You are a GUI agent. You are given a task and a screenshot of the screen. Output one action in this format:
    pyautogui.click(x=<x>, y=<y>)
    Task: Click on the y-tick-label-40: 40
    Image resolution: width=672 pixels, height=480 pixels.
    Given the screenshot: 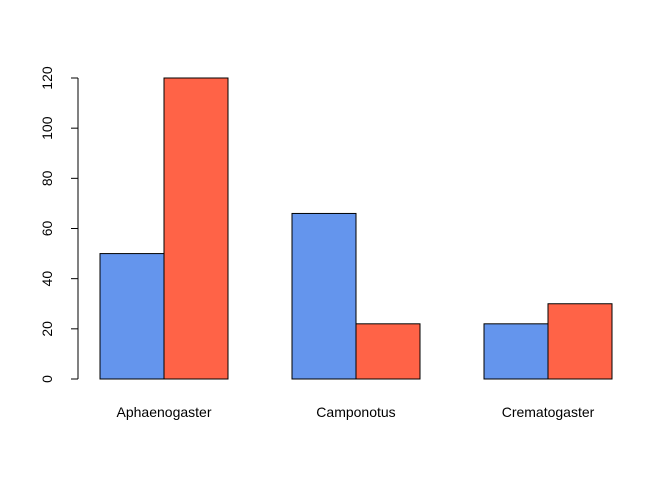 What is the action you would take?
    pyautogui.click(x=47, y=279)
    